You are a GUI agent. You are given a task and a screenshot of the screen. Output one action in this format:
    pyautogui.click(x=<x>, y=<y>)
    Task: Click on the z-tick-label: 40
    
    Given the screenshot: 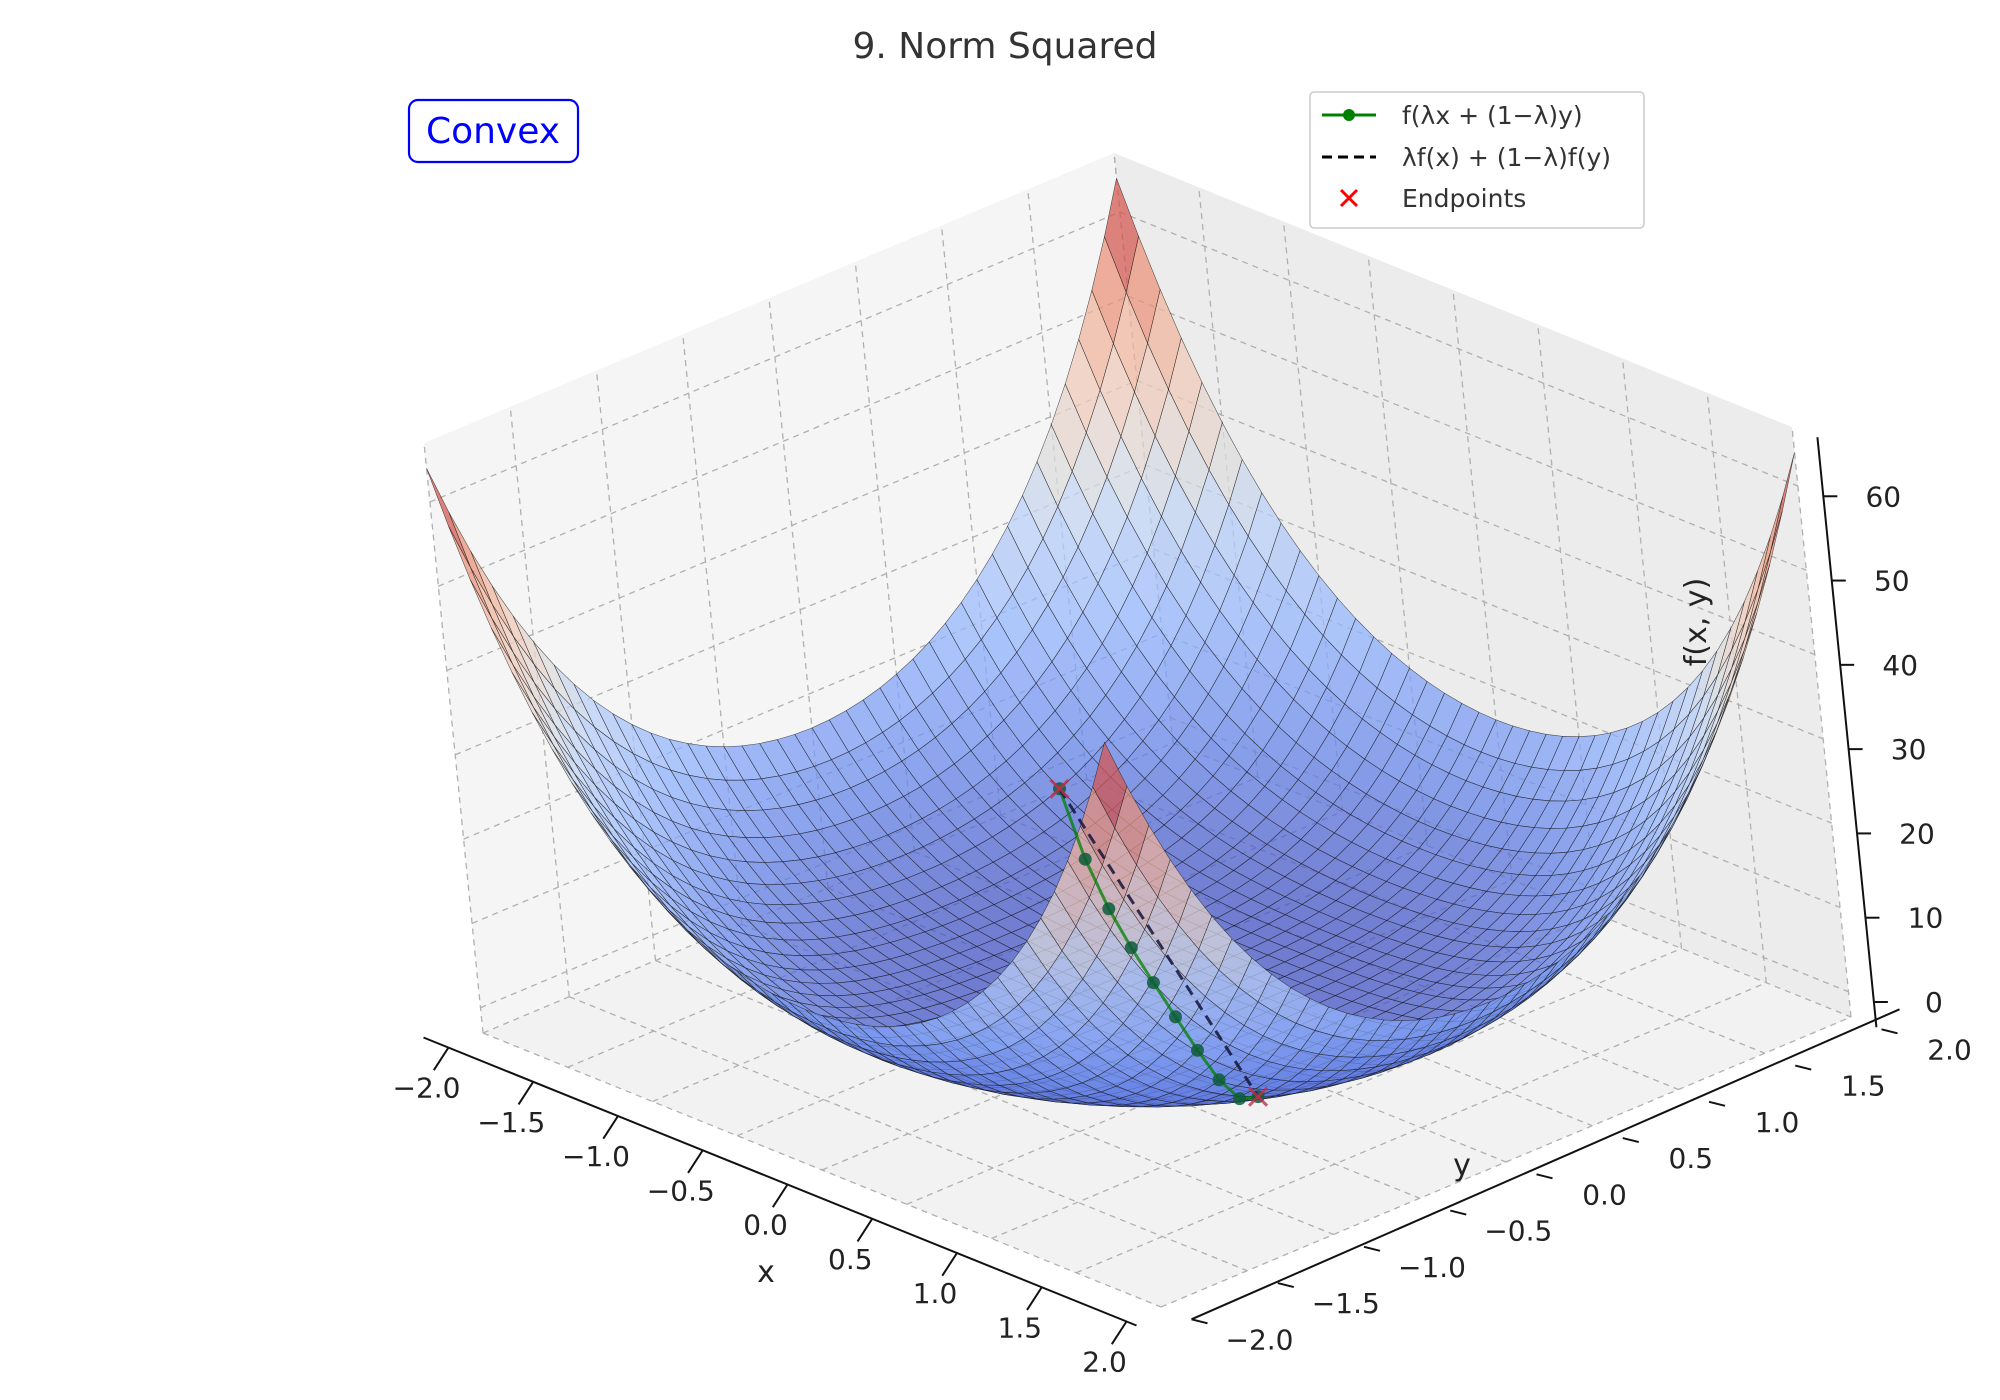 What is the action you would take?
    pyautogui.click(x=1900, y=665)
    